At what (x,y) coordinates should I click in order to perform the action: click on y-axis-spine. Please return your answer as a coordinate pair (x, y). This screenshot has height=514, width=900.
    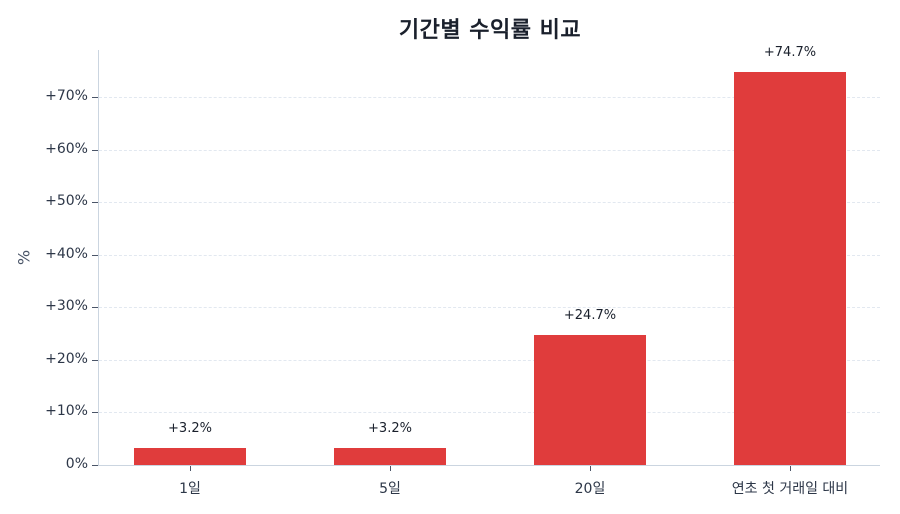
    Looking at the image, I should click on (98, 258).